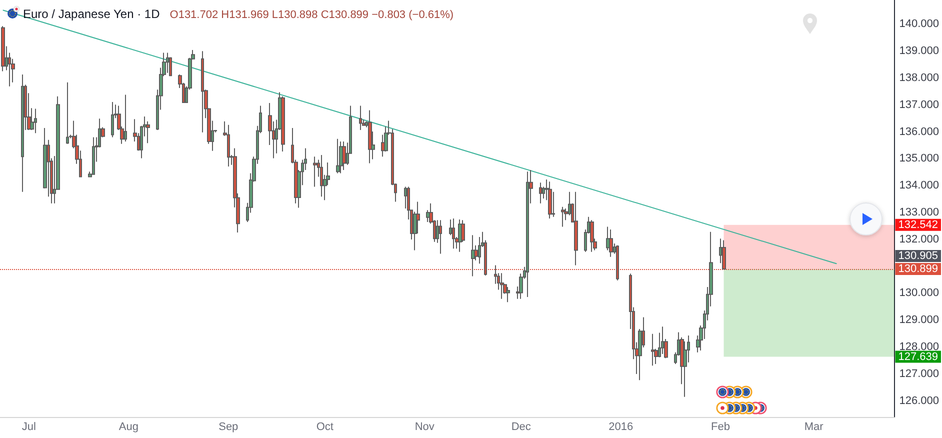  Describe the element at coordinates (424, 427) in the screenshot. I see `x-tick-label: Nov` at that location.